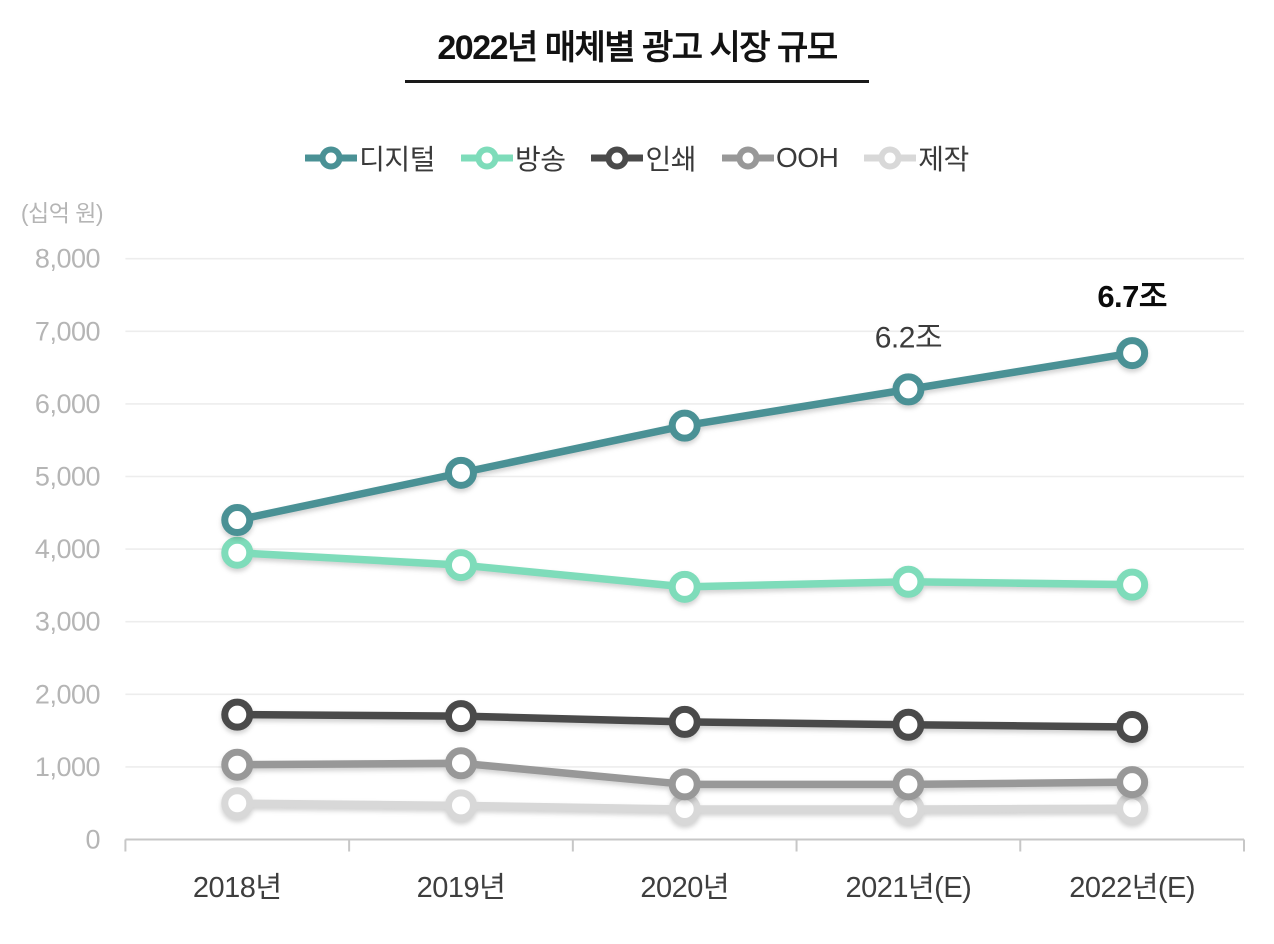 The width and height of the screenshot is (1274, 944). I want to click on legend-item-print: 인쇄, so click(644, 158).